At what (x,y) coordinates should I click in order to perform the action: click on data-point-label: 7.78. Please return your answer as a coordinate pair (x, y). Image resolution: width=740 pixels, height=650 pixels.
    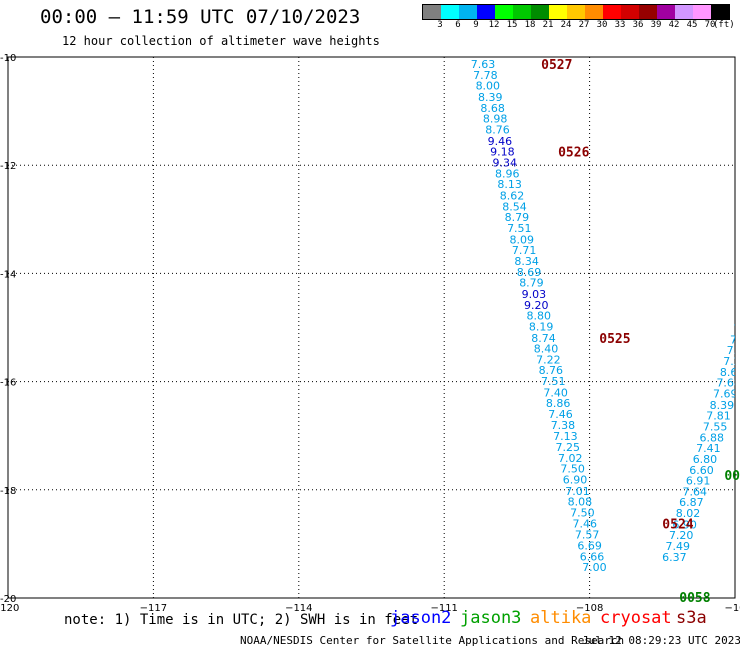
    Looking at the image, I should click on (485, 75).